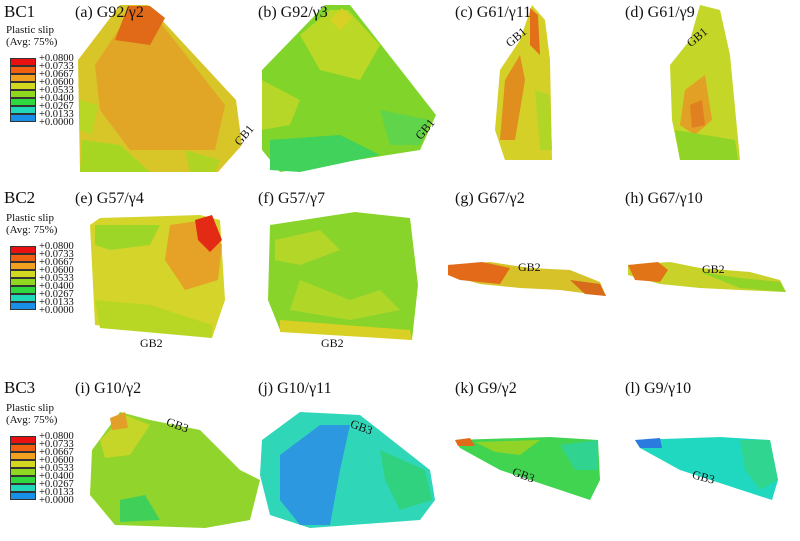 This screenshot has height=541, width=800. Describe the element at coordinates (20, 197) in the screenshot. I see `row-label-bc2: BC2` at that location.